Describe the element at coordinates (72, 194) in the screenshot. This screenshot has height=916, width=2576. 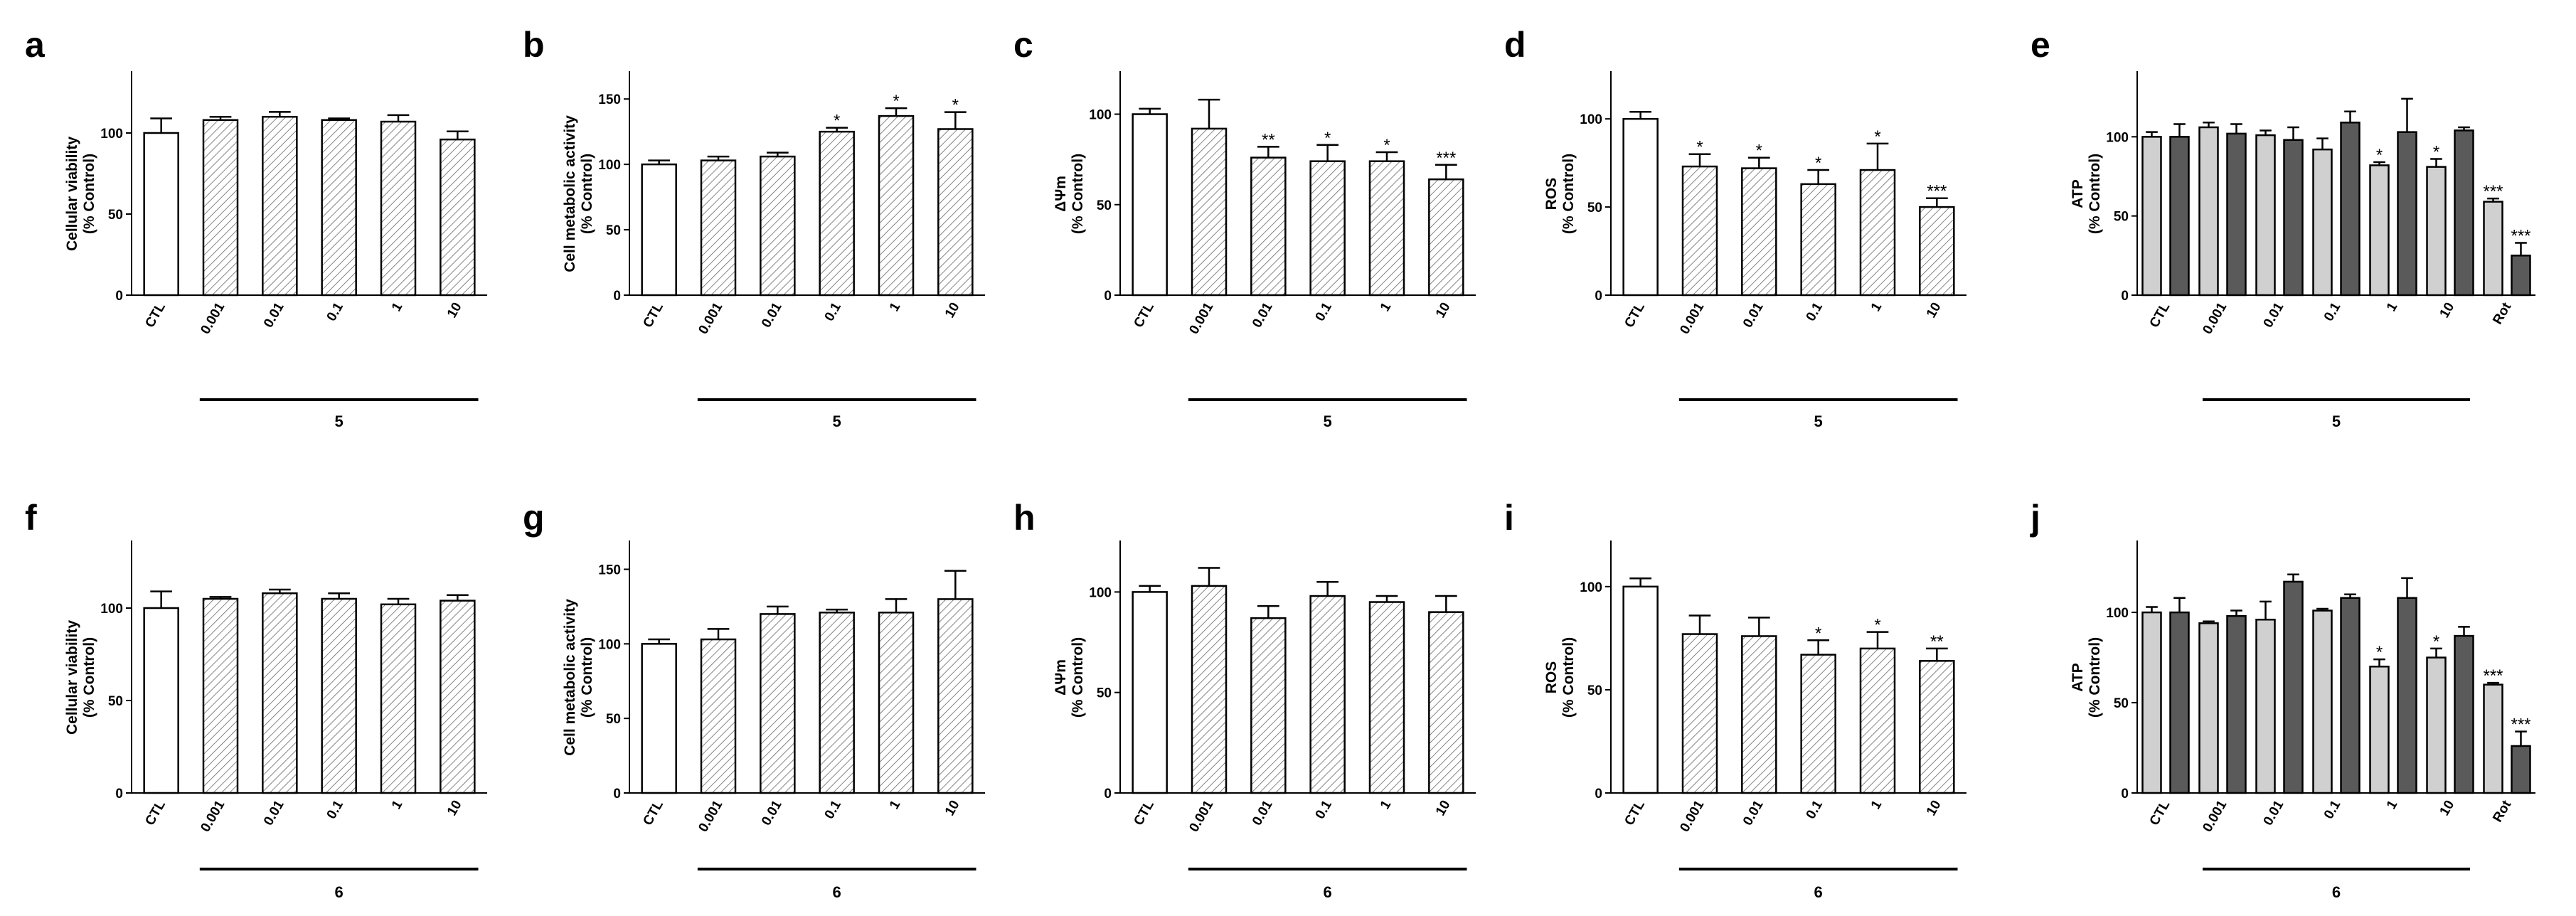
I see `y-axis-label: Cellular viability` at that location.